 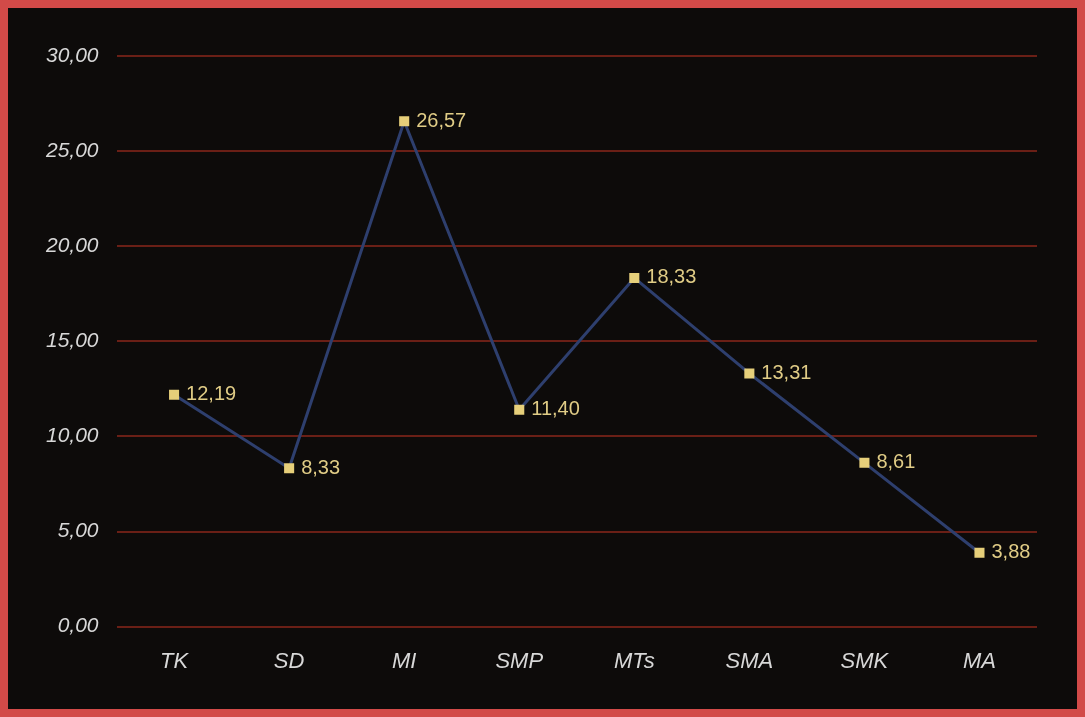 What do you see at coordinates (634, 660) in the screenshot?
I see `x-tick-label: MTs` at bounding box center [634, 660].